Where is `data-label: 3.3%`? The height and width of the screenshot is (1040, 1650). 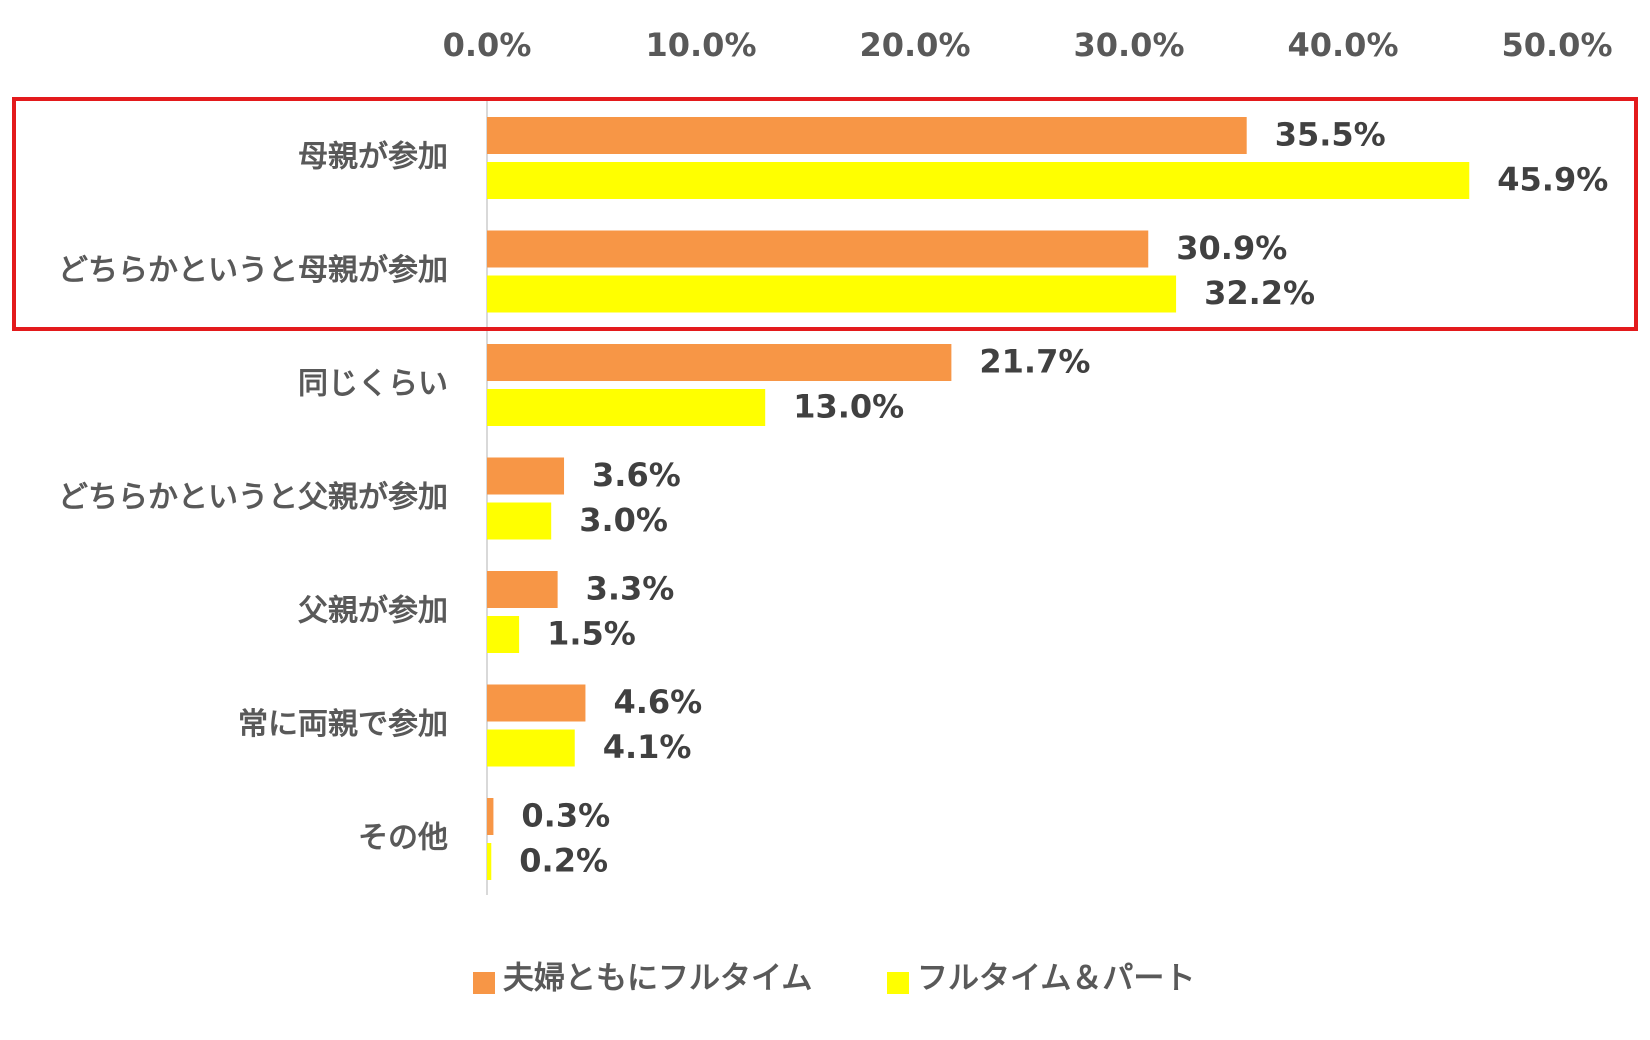
data-label: 3.3% is located at coordinates (630, 589).